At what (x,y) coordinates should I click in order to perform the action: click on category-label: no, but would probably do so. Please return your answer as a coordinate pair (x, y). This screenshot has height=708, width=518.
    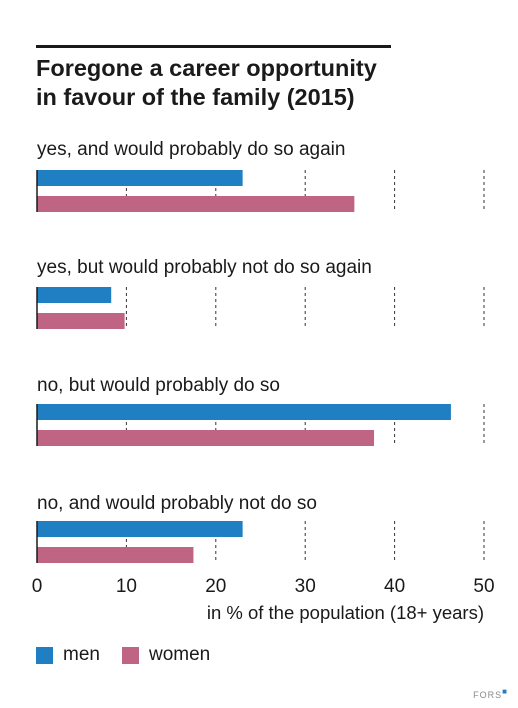
    Looking at the image, I should click on (158, 385).